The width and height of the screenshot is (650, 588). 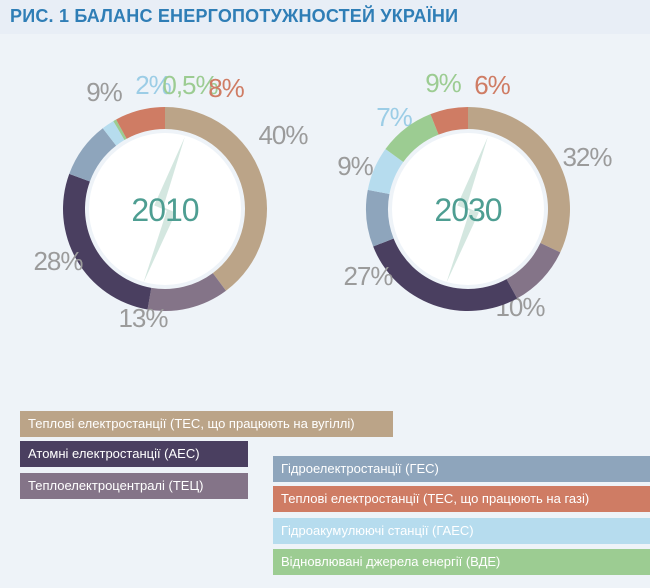 What do you see at coordinates (58, 261) in the screenshot?
I see `slice-label-npp: 28%` at bounding box center [58, 261].